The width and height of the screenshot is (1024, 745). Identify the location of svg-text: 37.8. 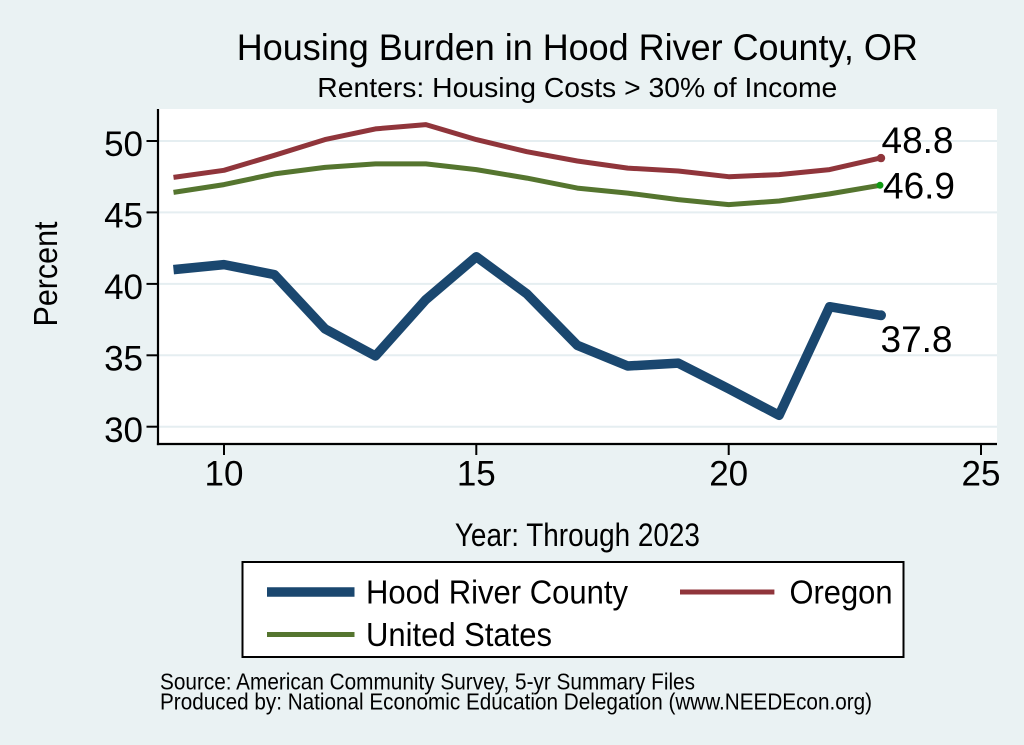
(917, 339).